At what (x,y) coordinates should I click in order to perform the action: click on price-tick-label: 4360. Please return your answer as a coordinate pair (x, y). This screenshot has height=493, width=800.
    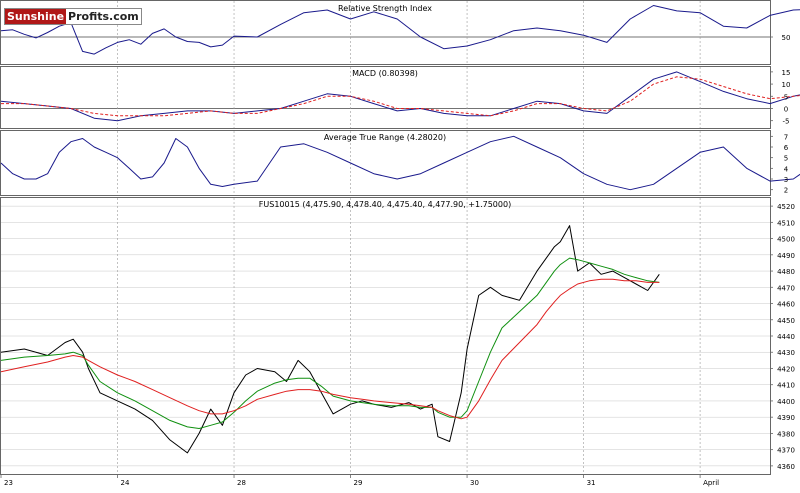
    Looking at the image, I should click on (786, 467).